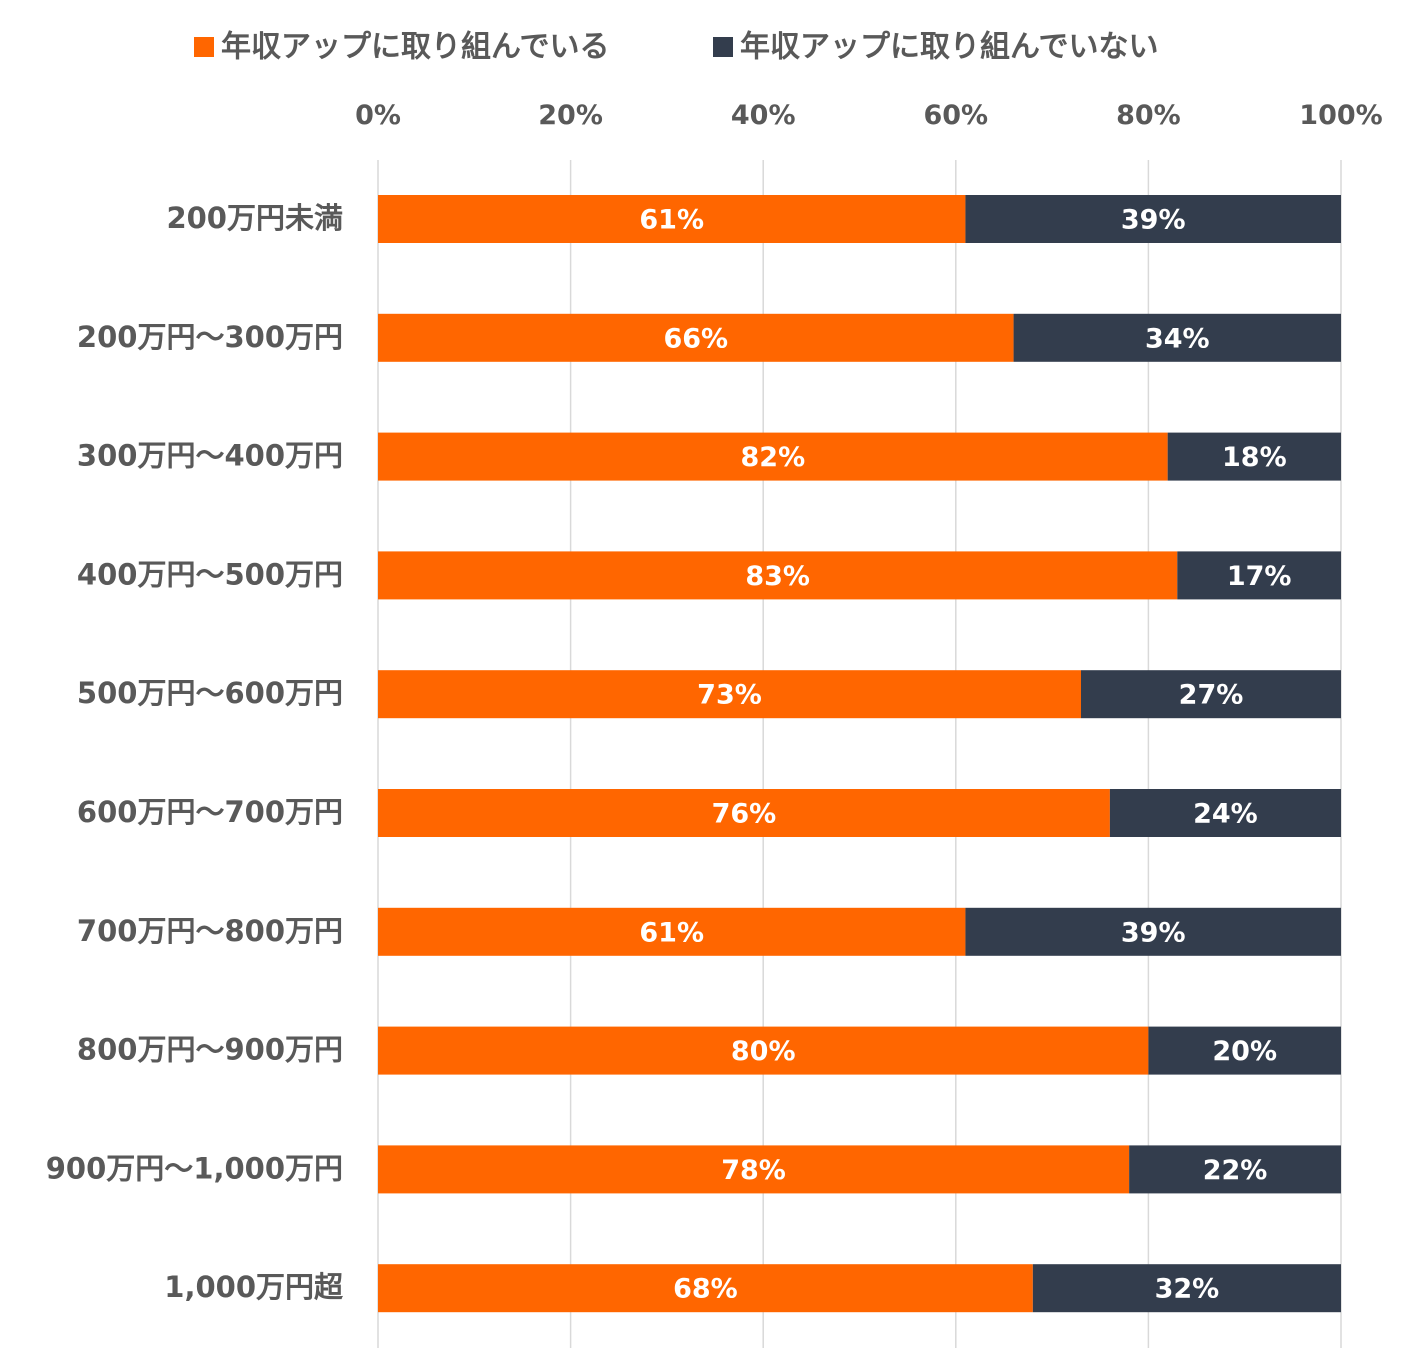 The image size is (1401, 1350). What do you see at coordinates (949, 47) in the screenshot?
I see `legend-label-2: 年収アップに取り組んでいない` at bounding box center [949, 47].